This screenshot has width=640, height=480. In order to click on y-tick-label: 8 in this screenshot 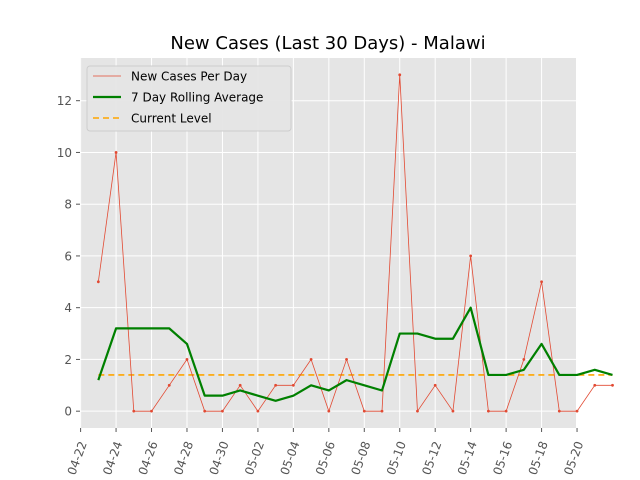, I will do `click(68, 205)`.